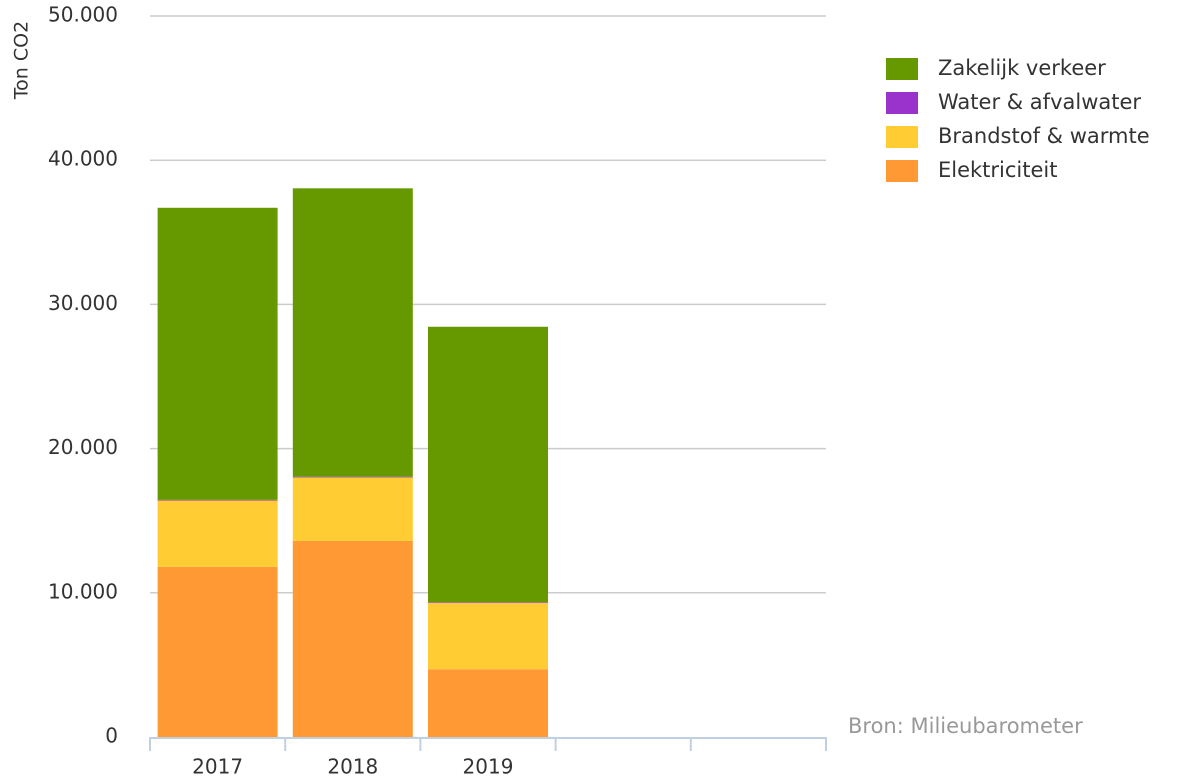 This screenshot has width=1189, height=780. Describe the element at coordinates (998, 170) in the screenshot. I see `legend-label: Elektriciteit` at that location.